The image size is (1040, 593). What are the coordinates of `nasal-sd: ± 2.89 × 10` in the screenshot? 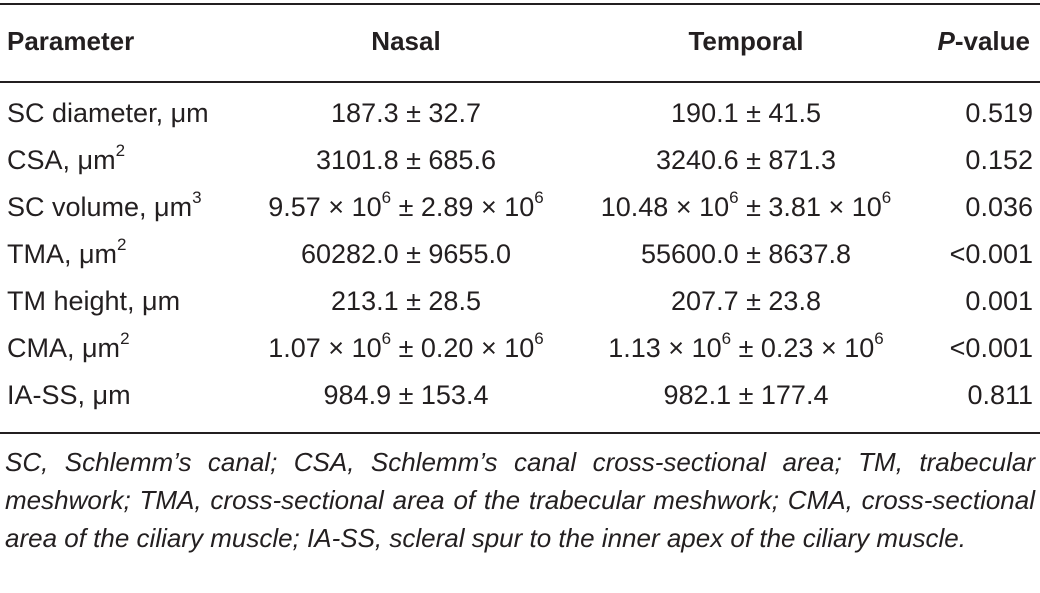 It's located at (463, 207).